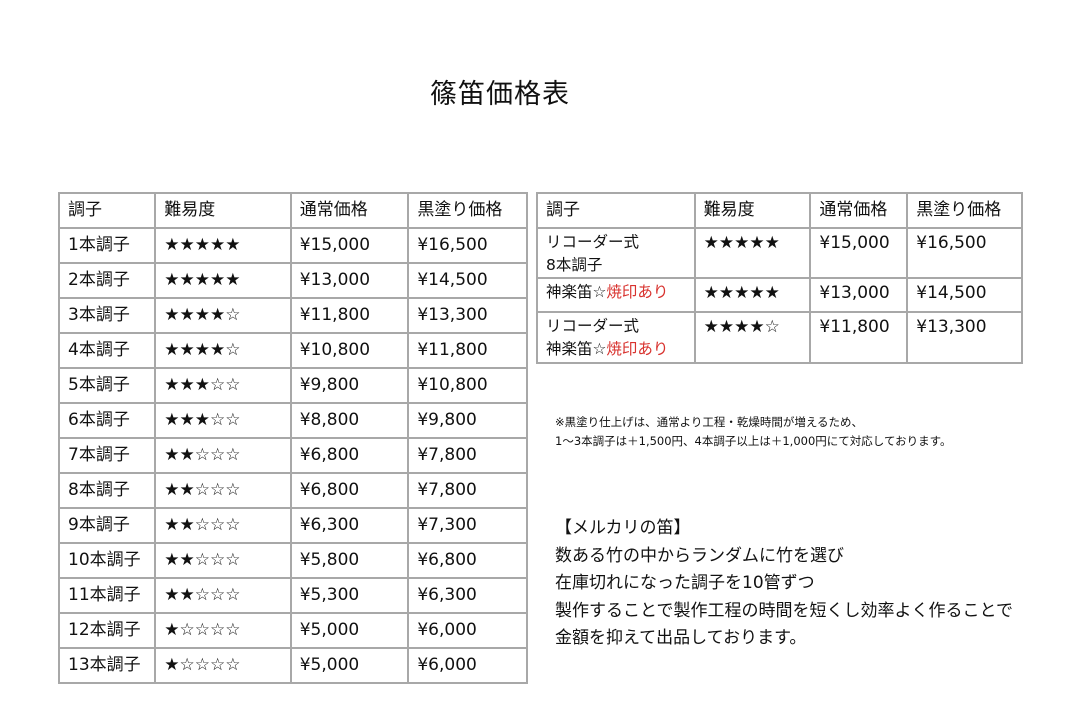 This screenshot has width=1080, height=723. What do you see at coordinates (623, 528) in the screenshot?
I see `mercari-heading: 【メルカリの笛】` at bounding box center [623, 528].